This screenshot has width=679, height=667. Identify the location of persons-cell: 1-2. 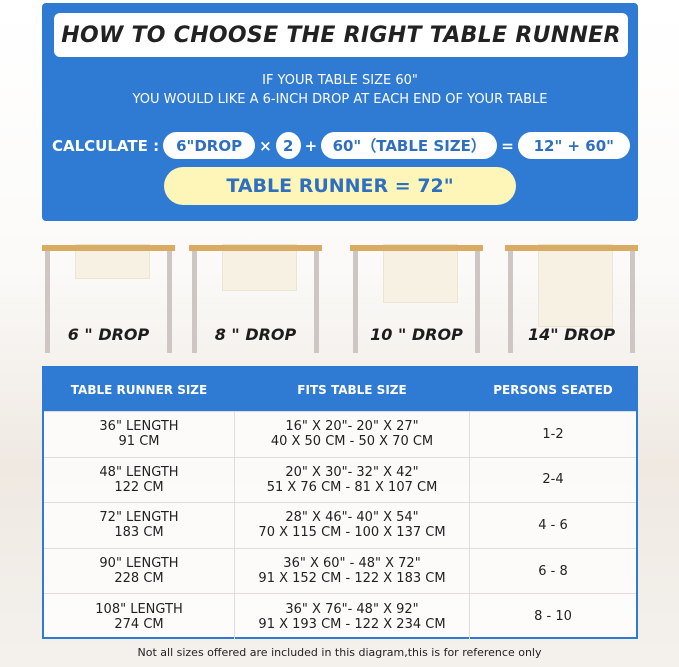
(553, 434).